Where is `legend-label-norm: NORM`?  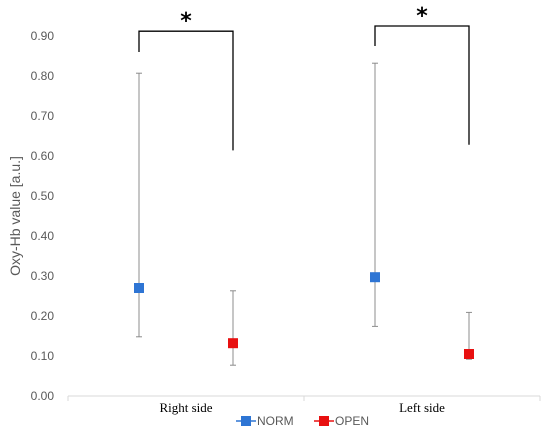
legend-label-norm: NORM is located at coordinates (275, 421).